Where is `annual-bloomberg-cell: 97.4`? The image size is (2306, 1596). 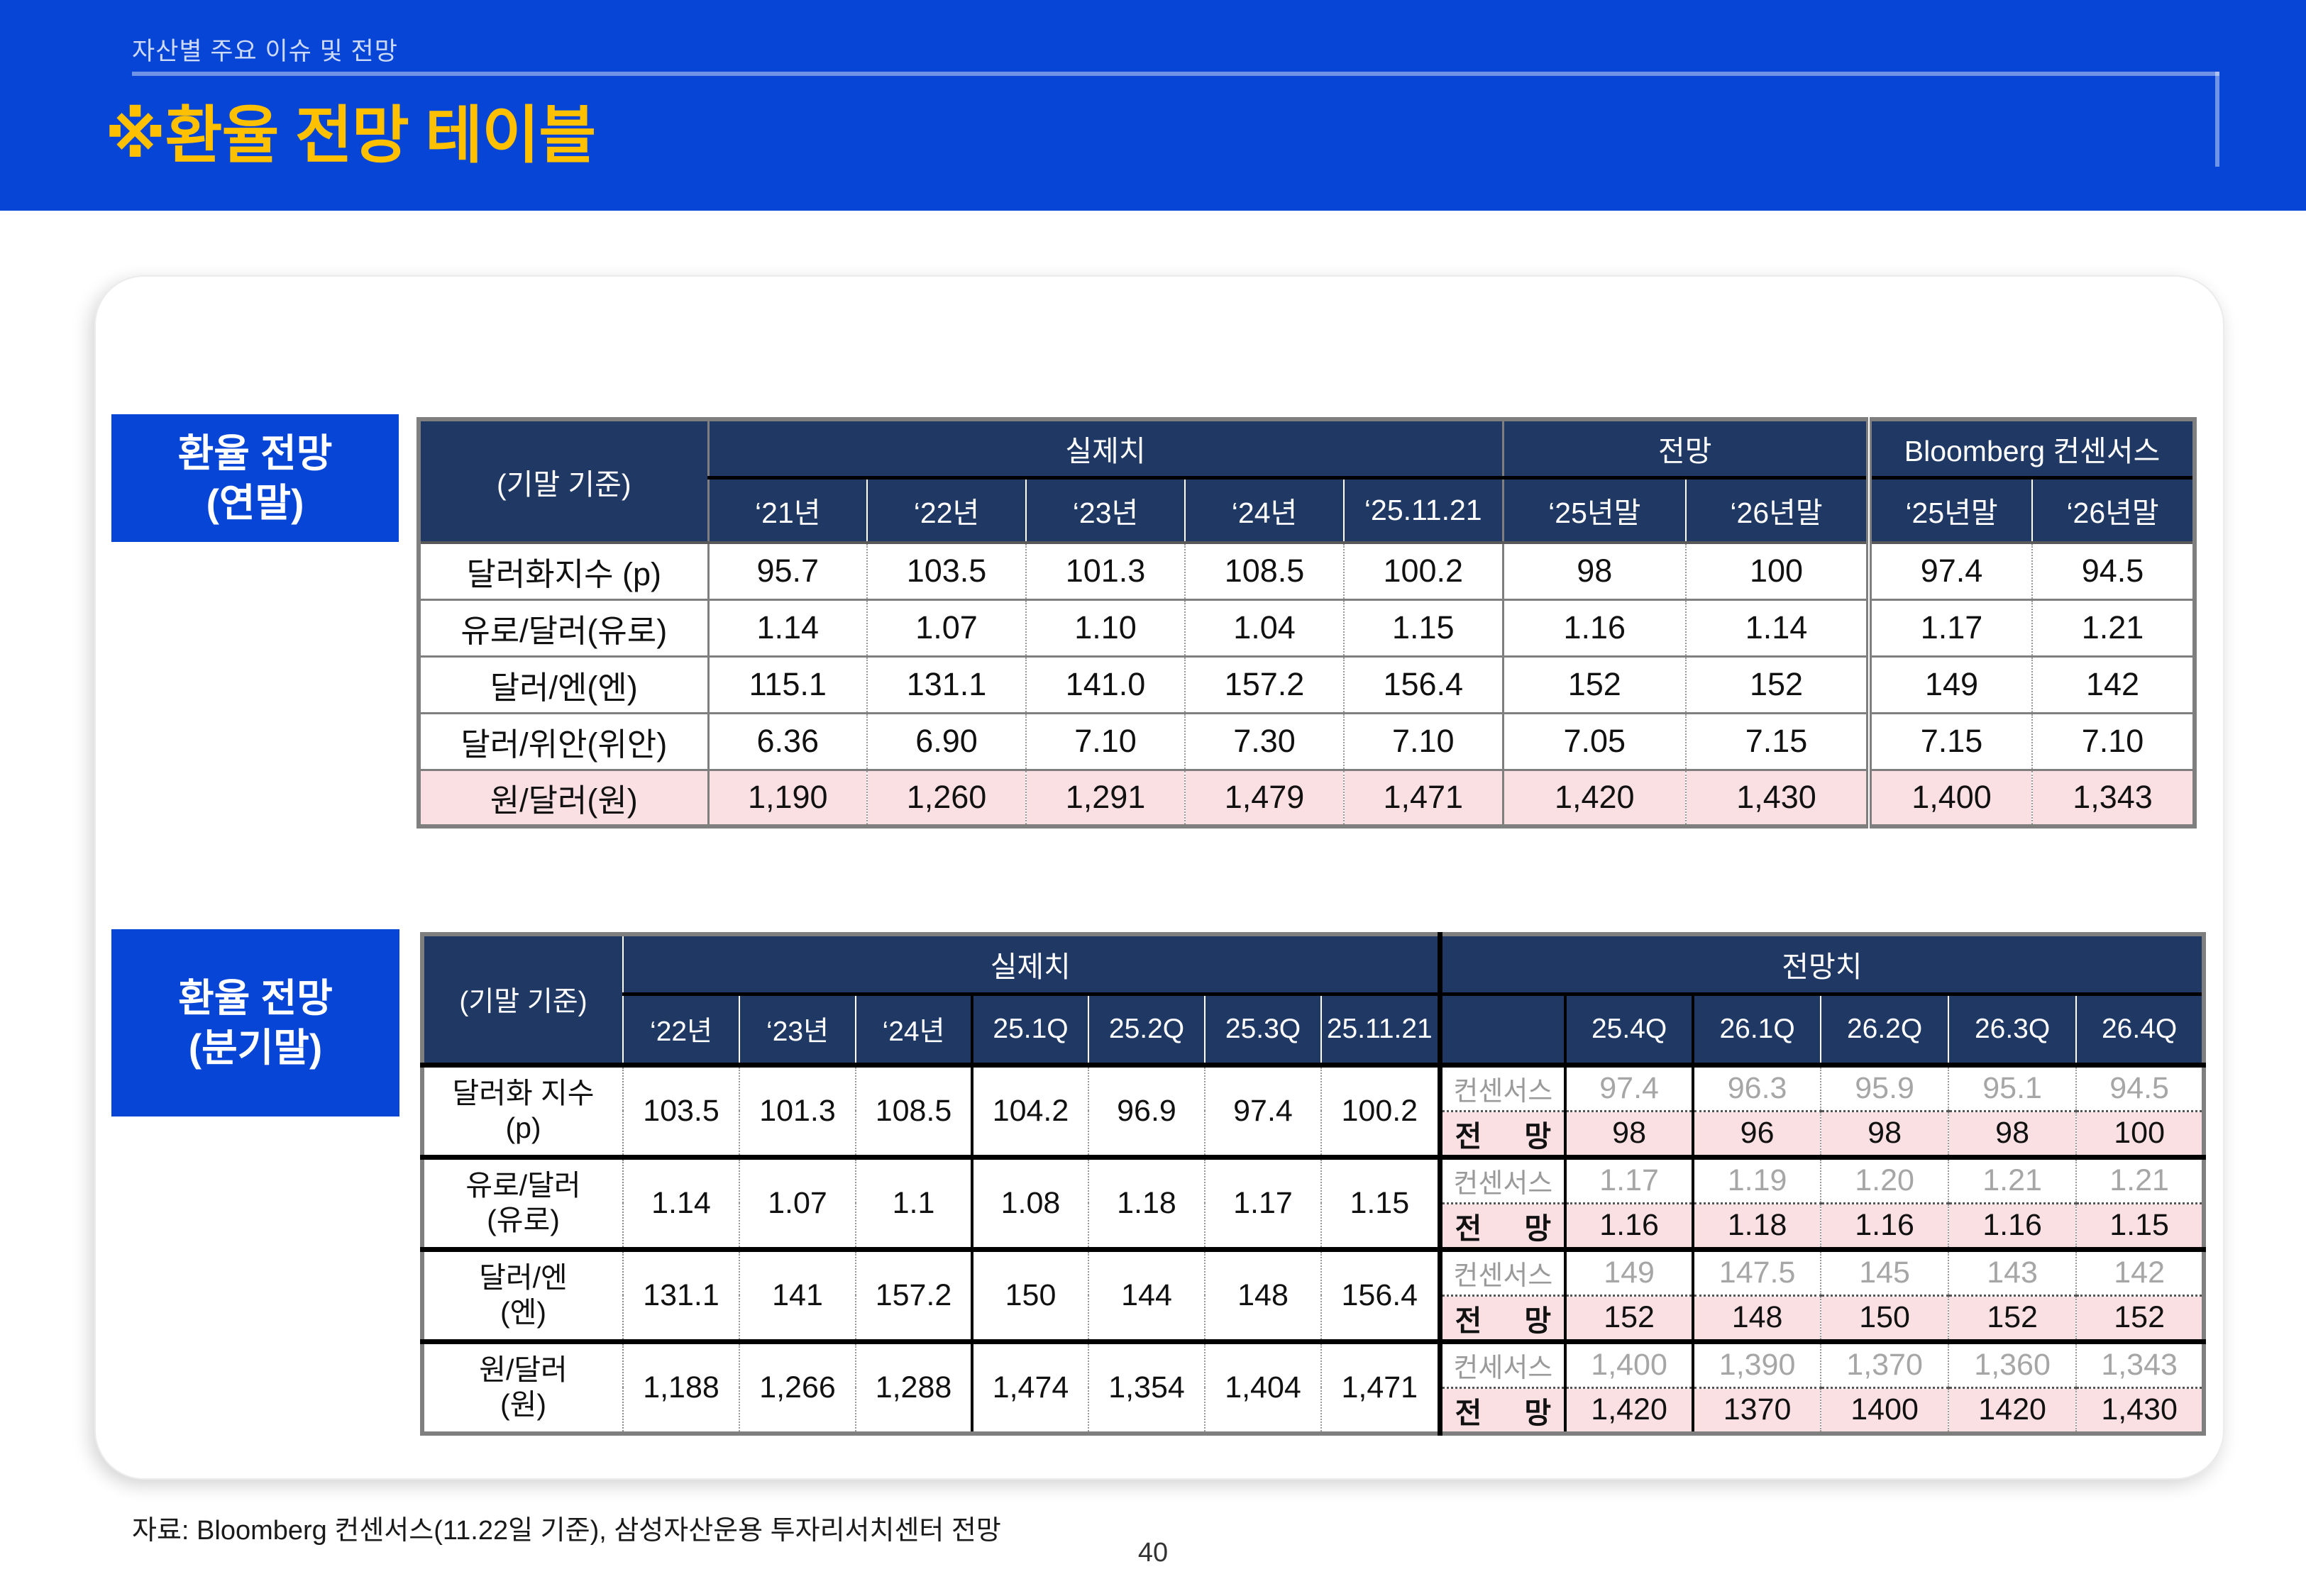
annual-bloomberg-cell: 97.4 is located at coordinates (1949, 571).